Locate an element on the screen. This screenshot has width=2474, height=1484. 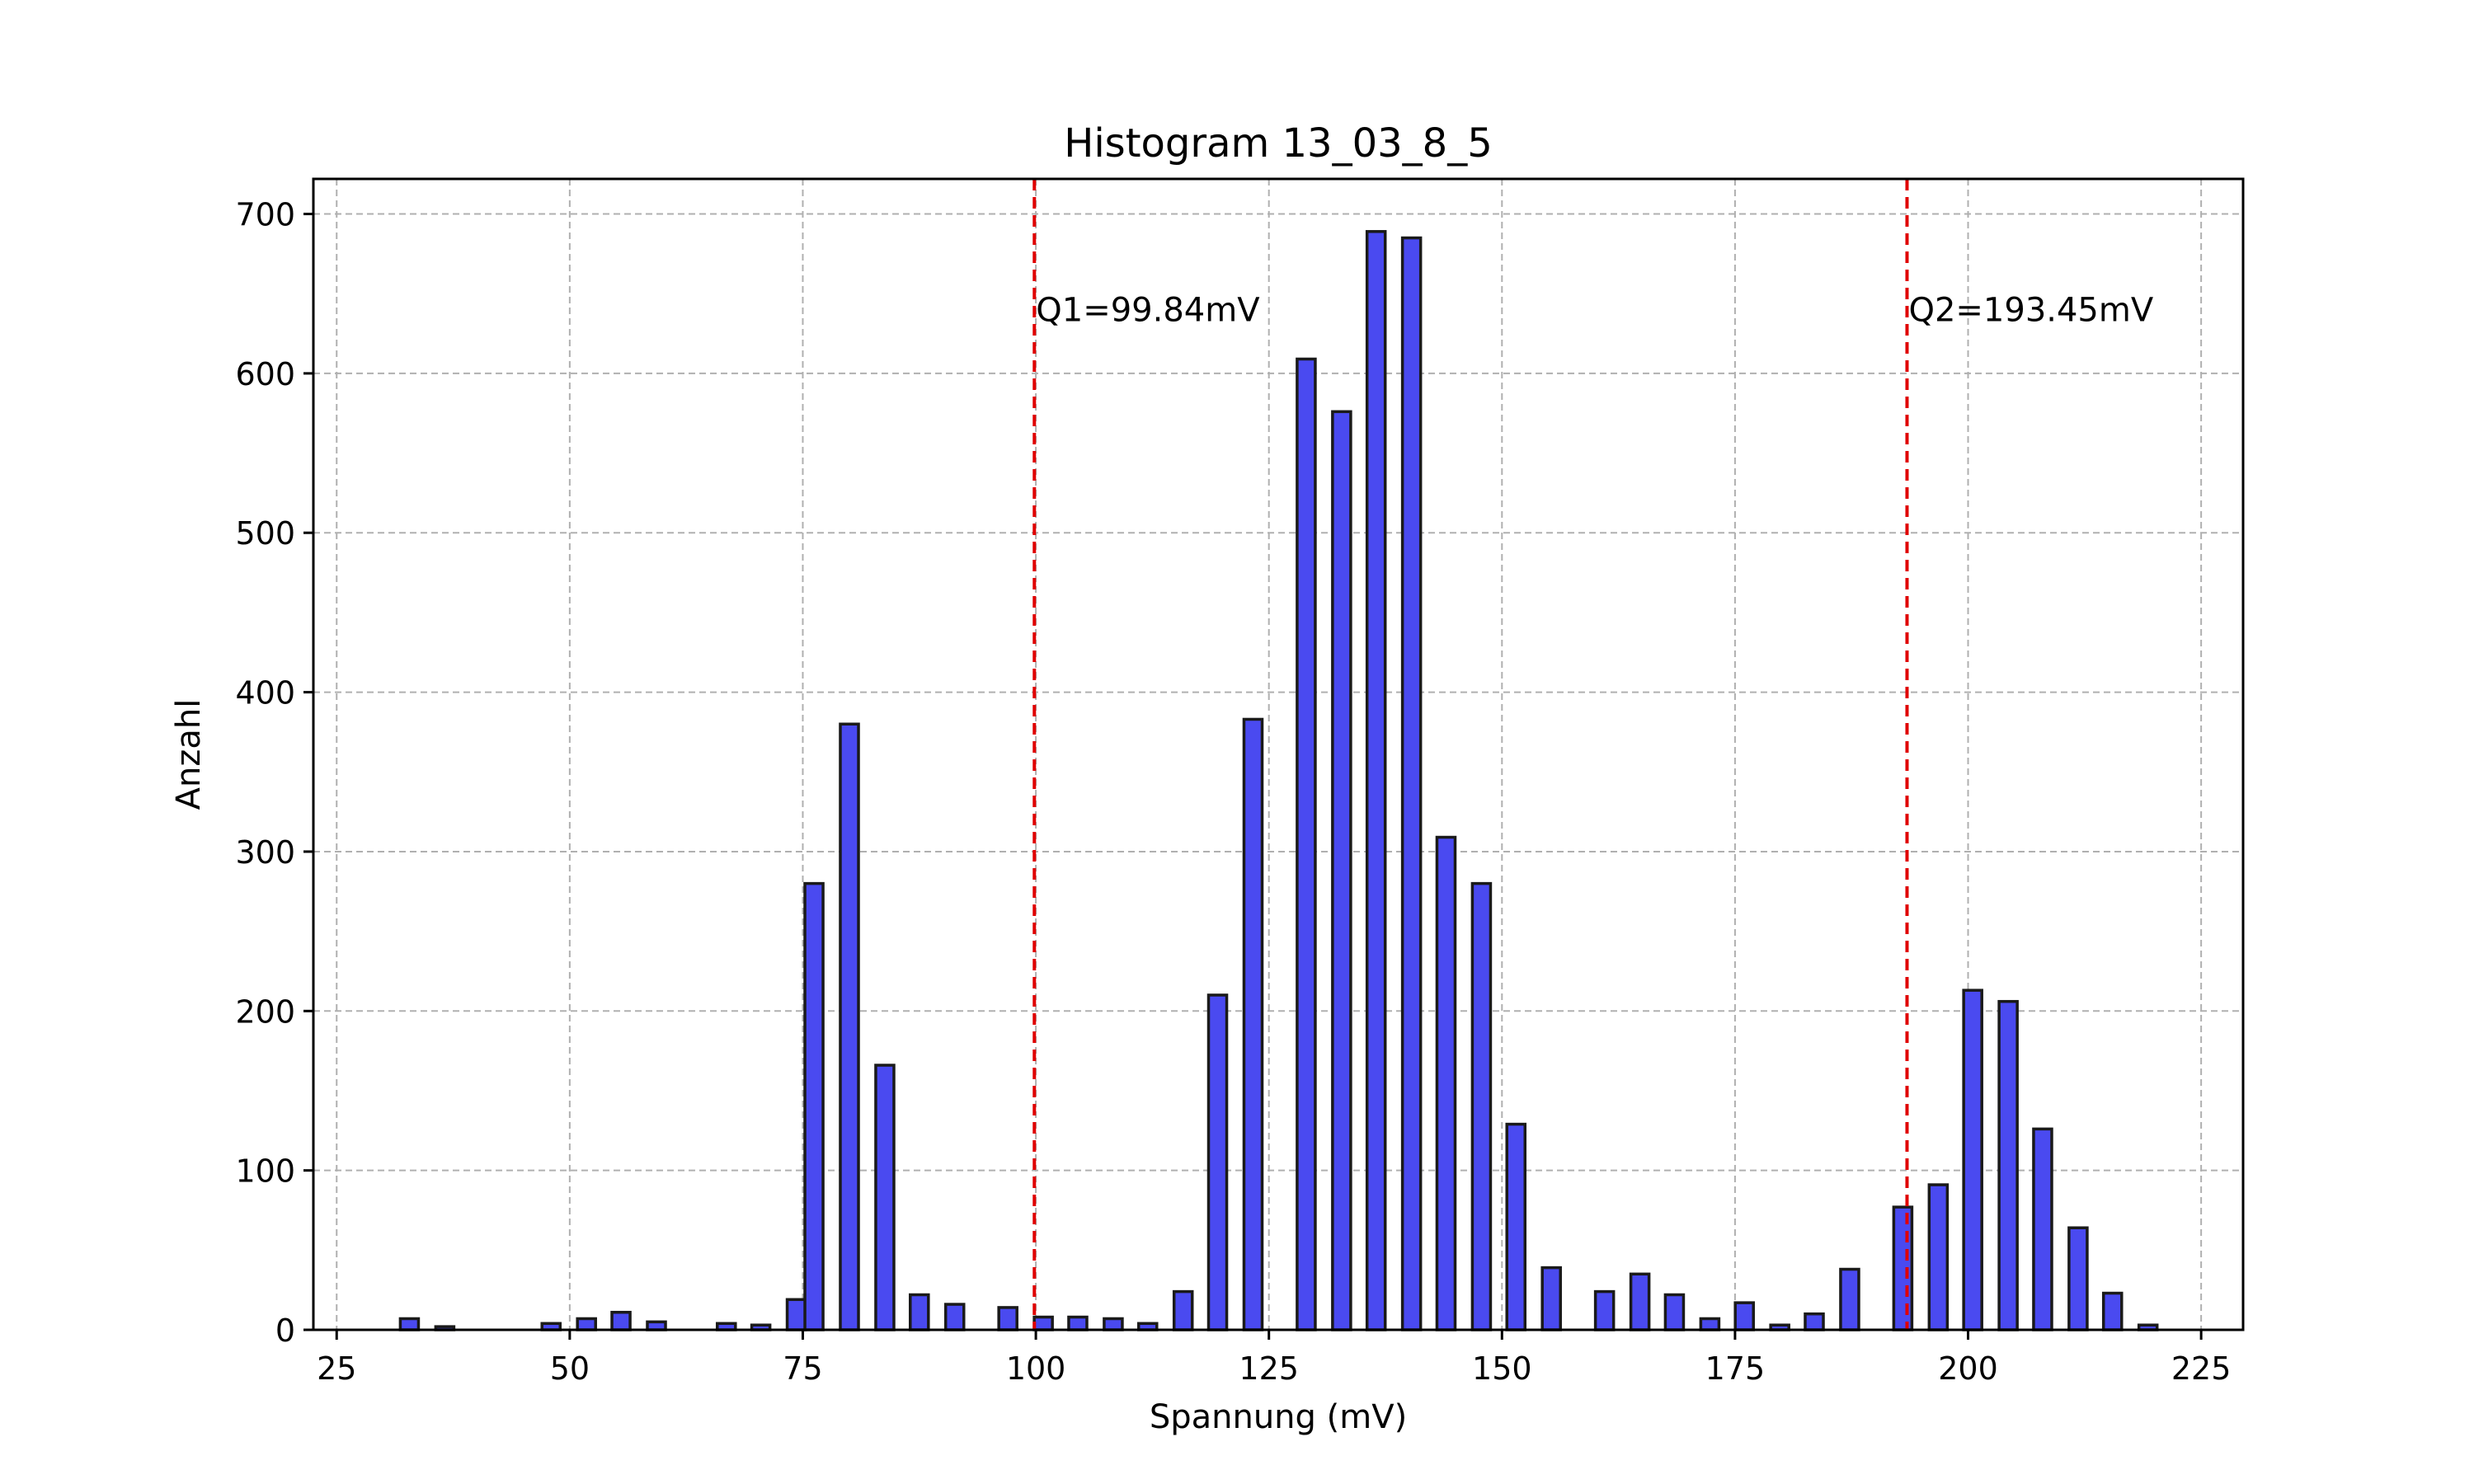
y-tick-label: 400 is located at coordinates (265, 693).